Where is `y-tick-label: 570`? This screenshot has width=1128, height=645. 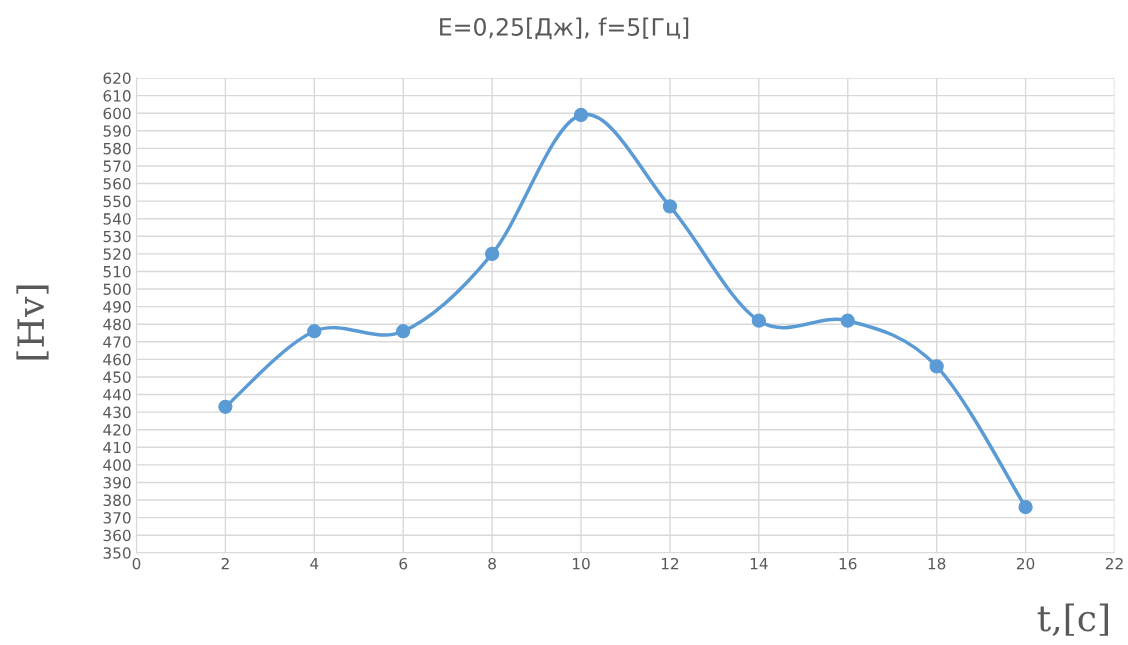 y-tick-label: 570 is located at coordinates (117, 166).